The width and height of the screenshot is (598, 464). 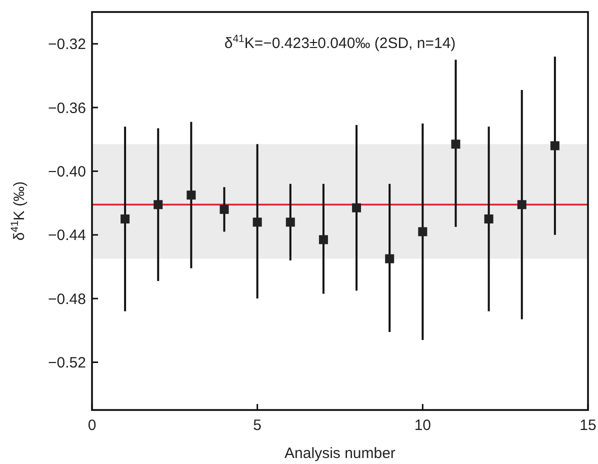 What do you see at coordinates (588, 425) in the screenshot?
I see `x-tick-label: 15` at bounding box center [588, 425].